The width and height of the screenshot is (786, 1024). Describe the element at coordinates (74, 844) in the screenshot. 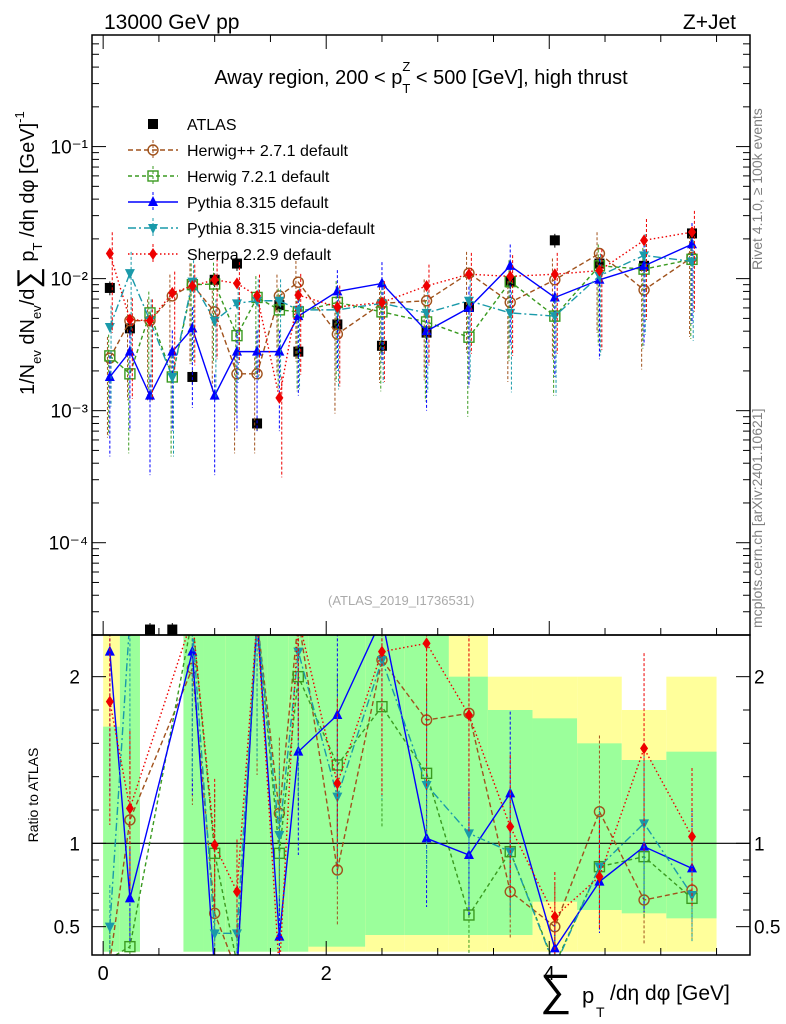

I see `ratio-tick-label: 1` at that location.